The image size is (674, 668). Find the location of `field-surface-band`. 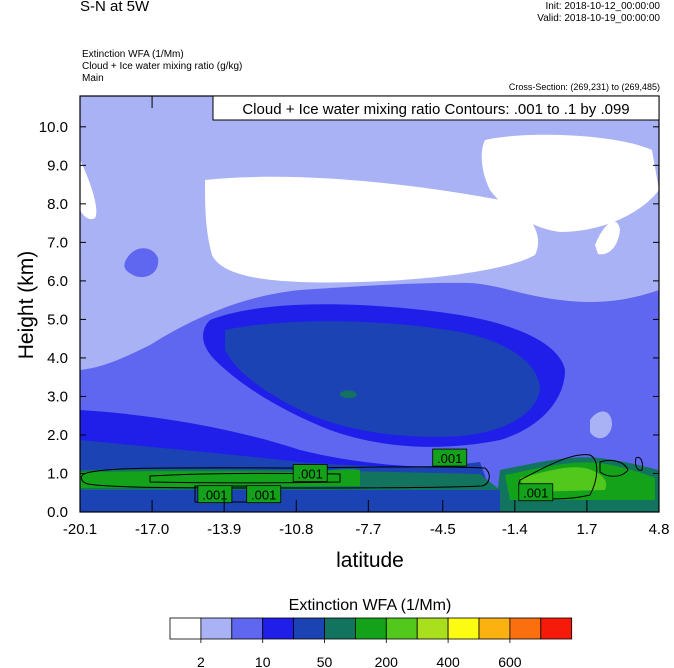

field-surface-band is located at coordinates (290, 501).